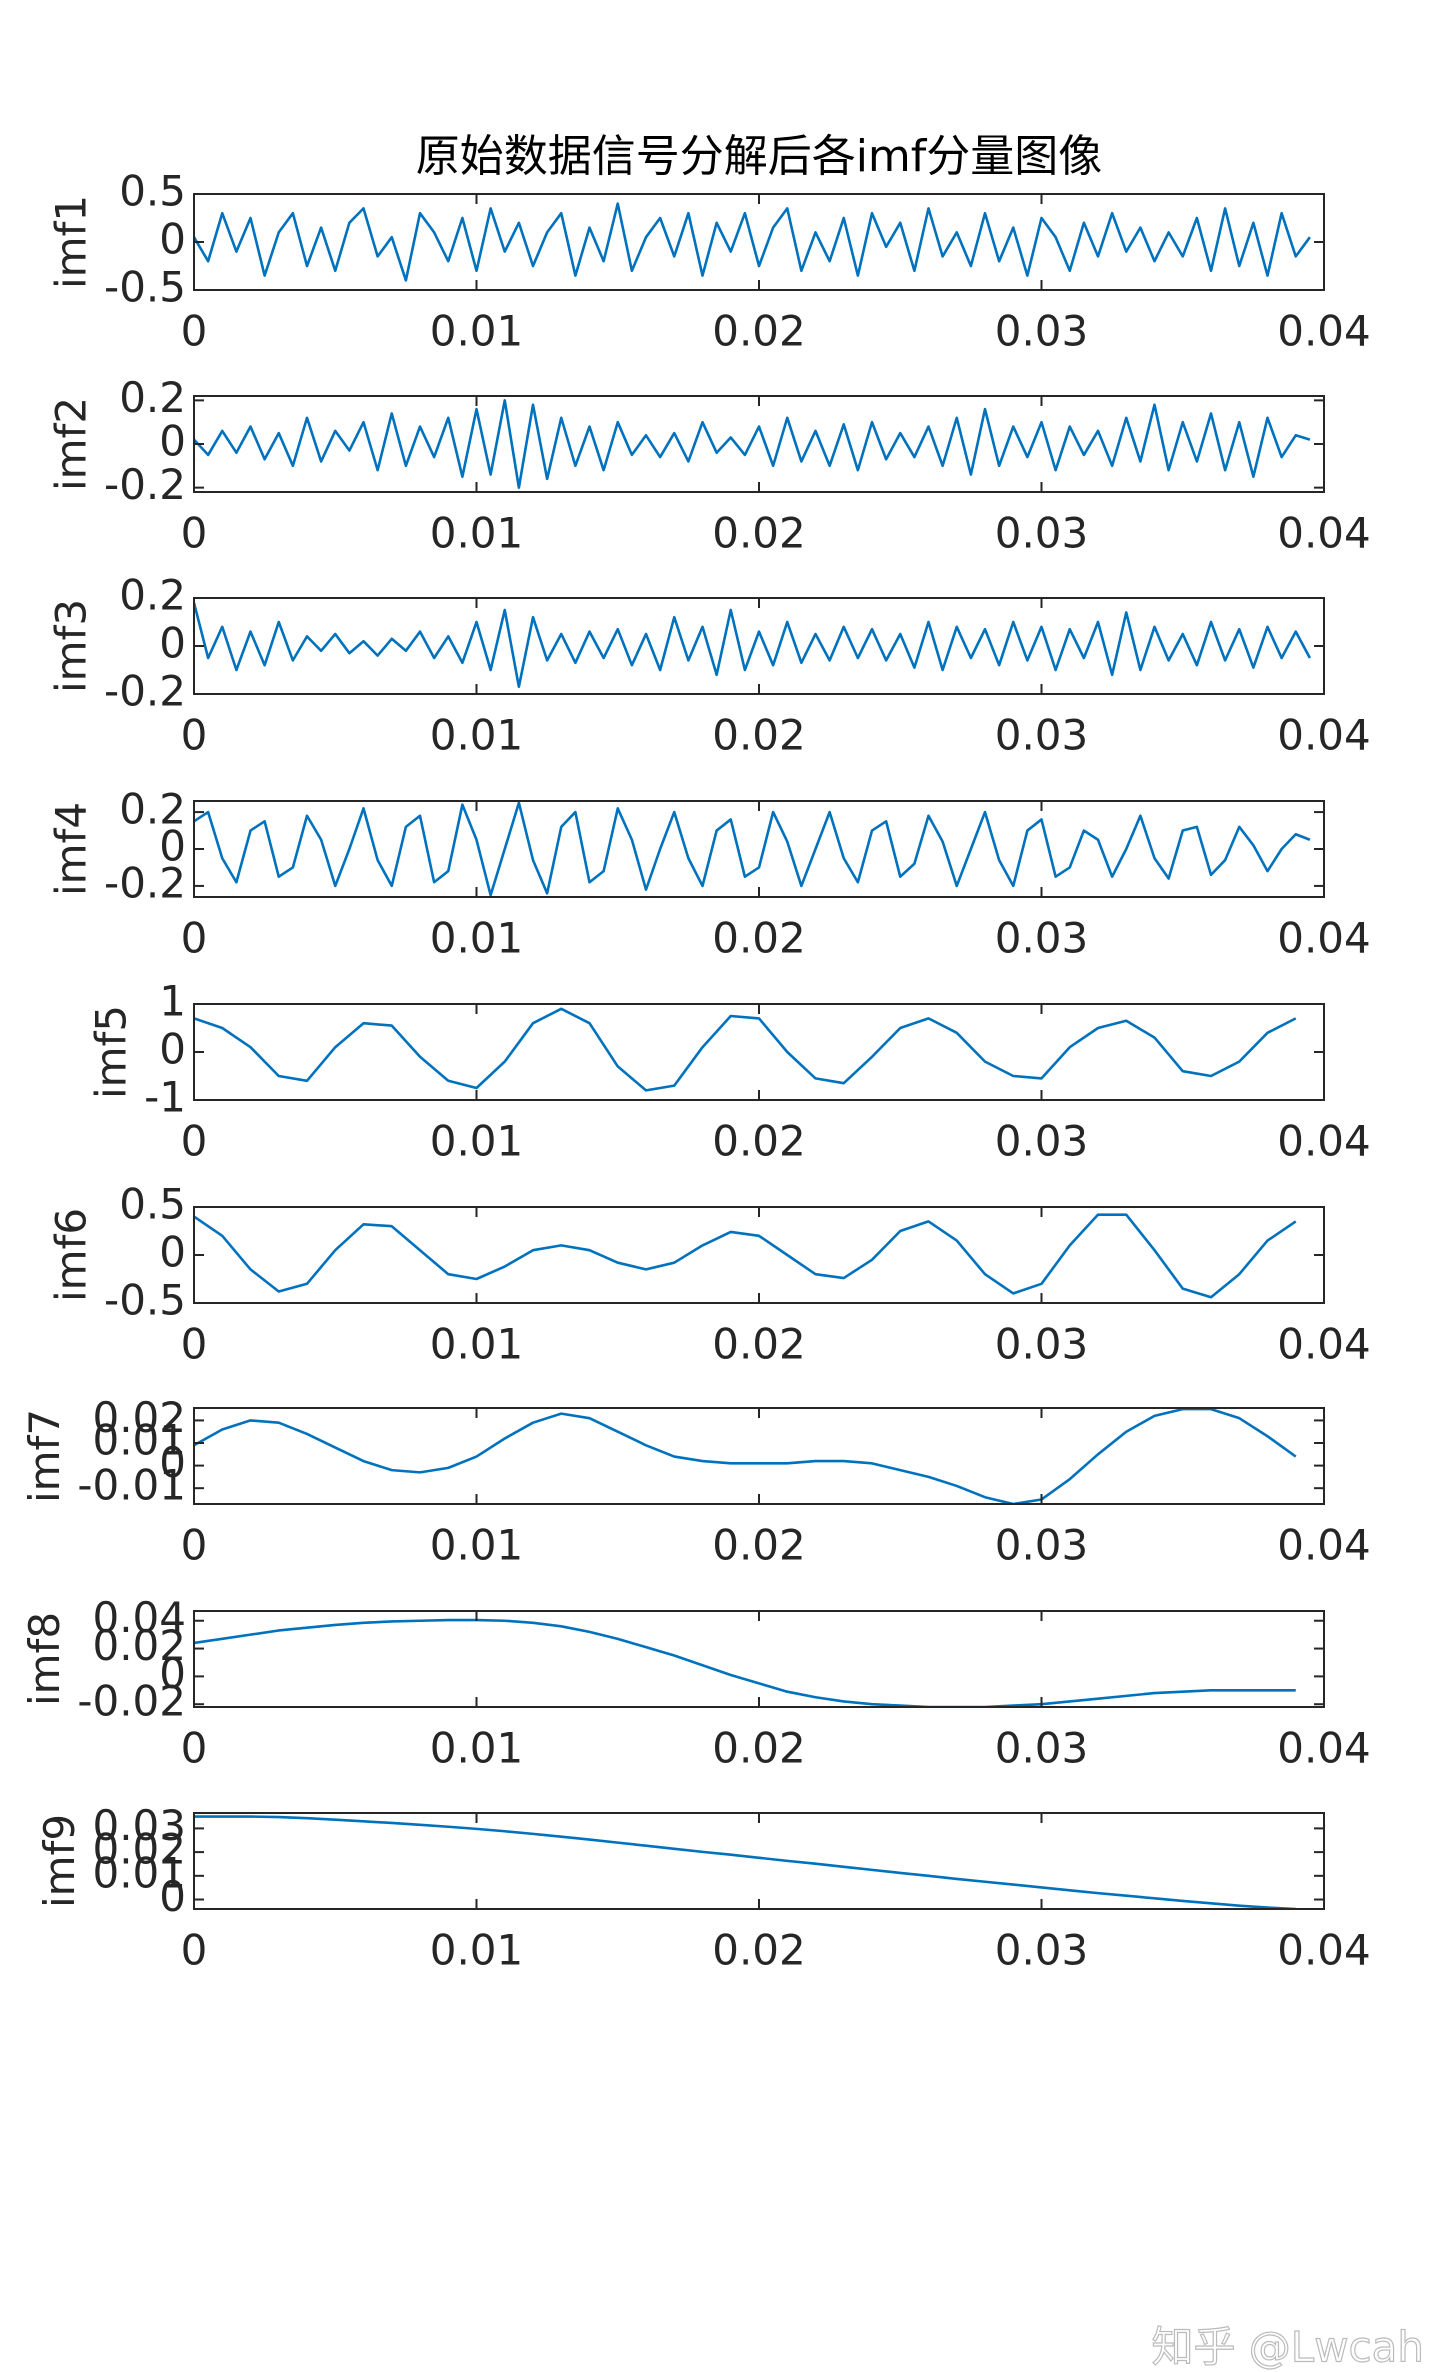 The image size is (1440, 2372). I want to click on chart-title: 原始数据信号分解后各imf分量图像, so click(759, 156).